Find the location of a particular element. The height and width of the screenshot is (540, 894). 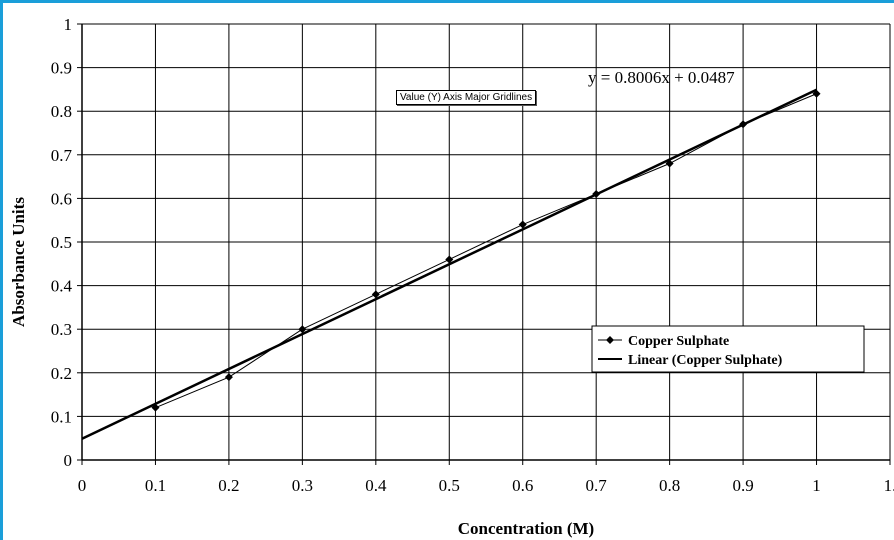

x-tick-label: 0.7 is located at coordinates (597, 485).